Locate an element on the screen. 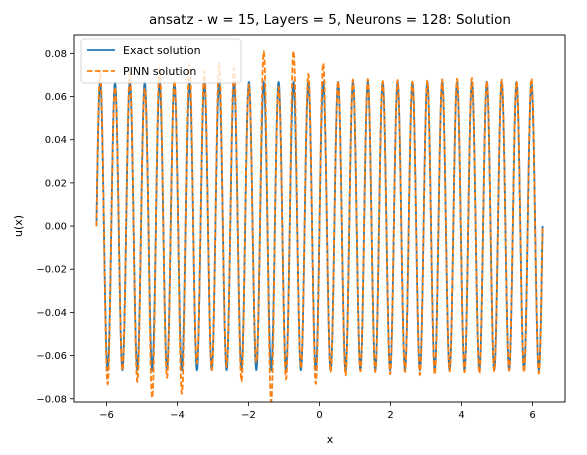 The height and width of the screenshot is (455, 587). legend-label: Exact solution is located at coordinates (162, 50).